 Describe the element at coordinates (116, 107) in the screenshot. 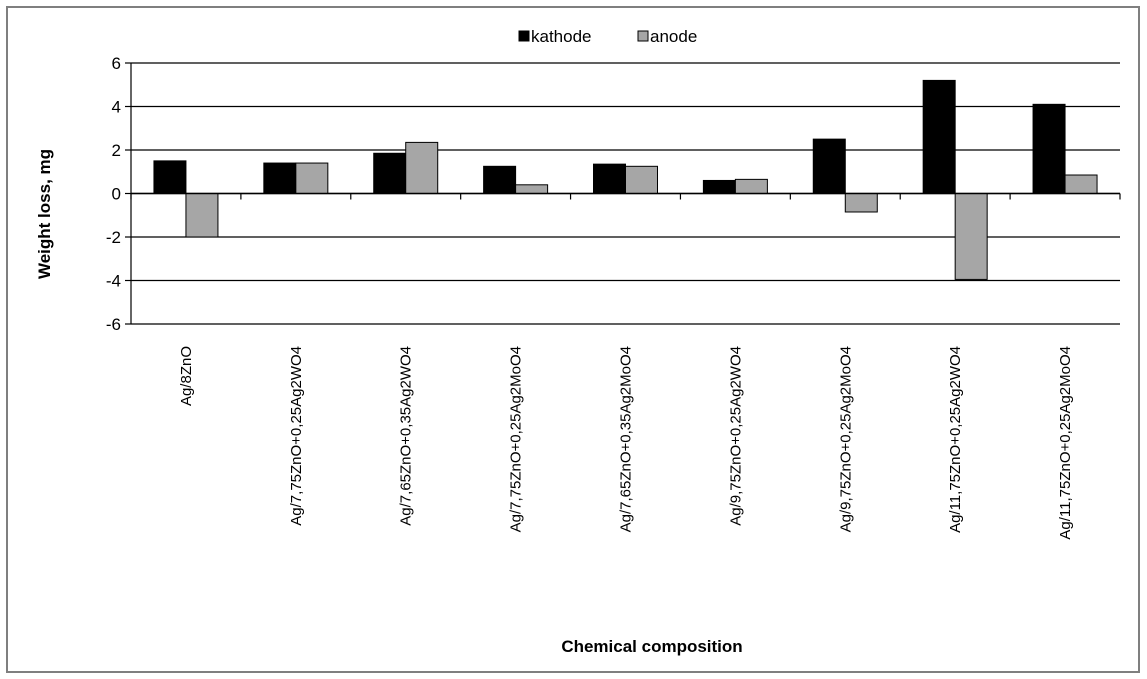

I see `y-tick-label: 4` at that location.